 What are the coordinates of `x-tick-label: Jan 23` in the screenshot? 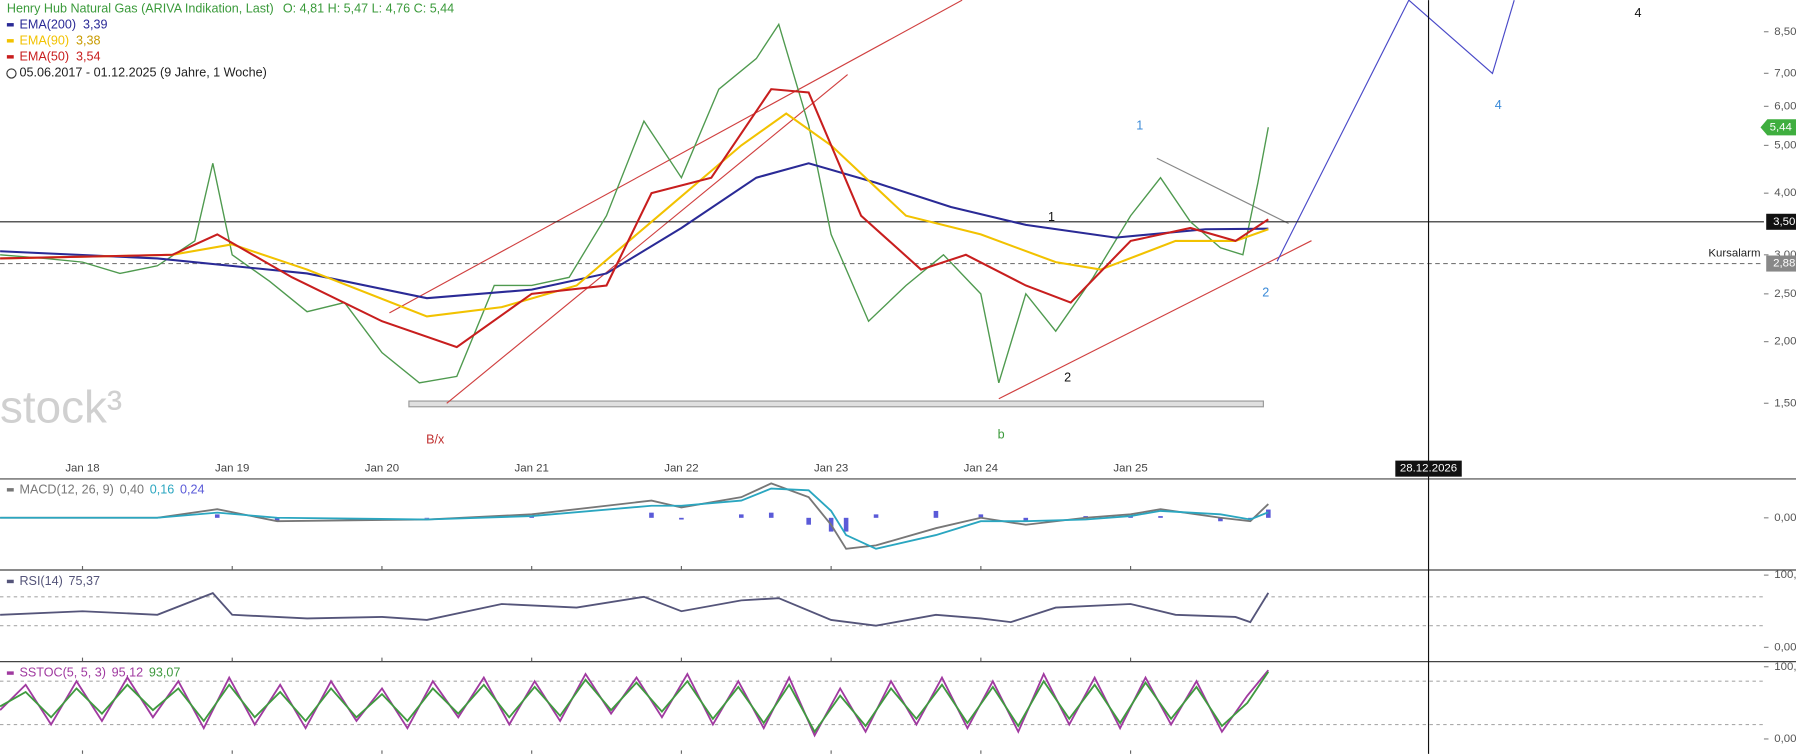 It's located at (831, 469).